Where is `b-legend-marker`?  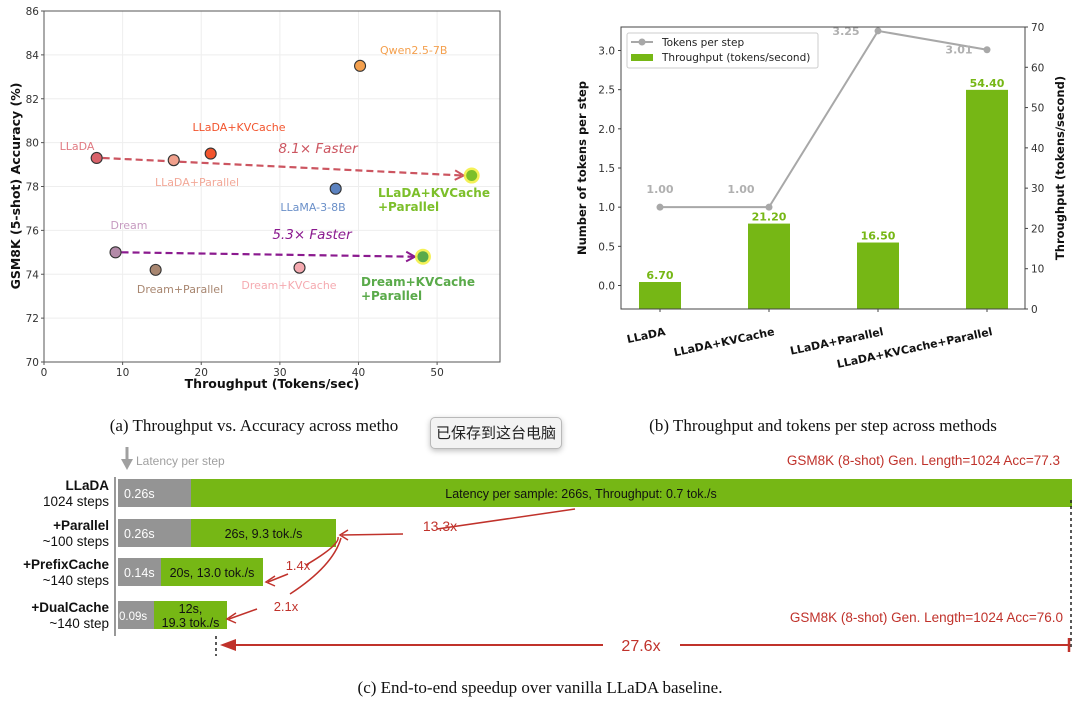
b-legend-marker is located at coordinates (642, 42).